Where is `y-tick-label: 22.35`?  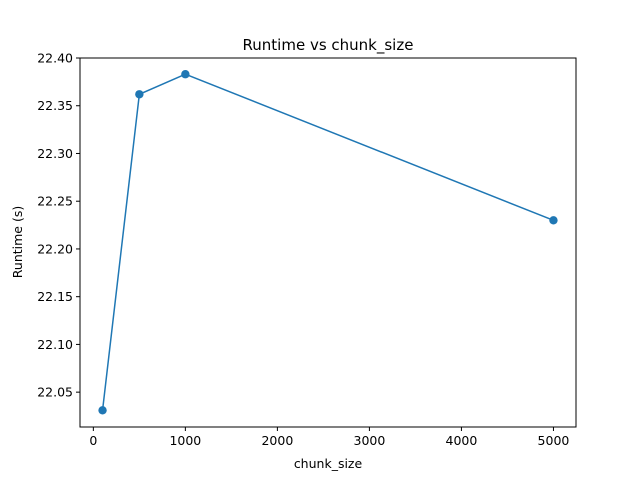 y-tick-label: 22.35 is located at coordinates (55, 105).